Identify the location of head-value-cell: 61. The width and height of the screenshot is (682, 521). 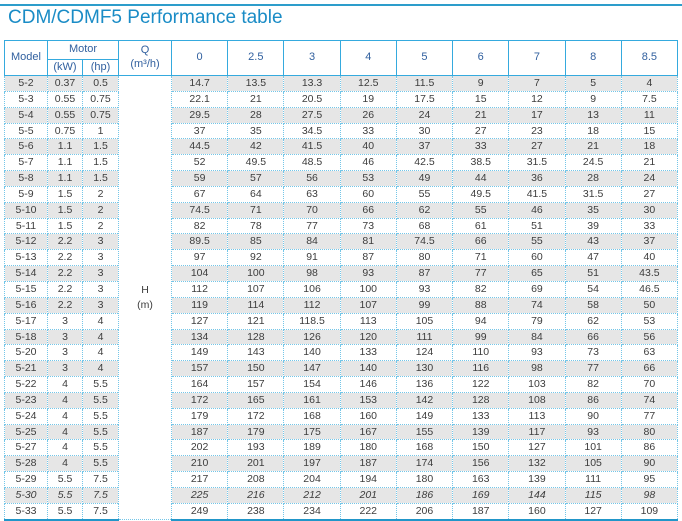
(481, 226).